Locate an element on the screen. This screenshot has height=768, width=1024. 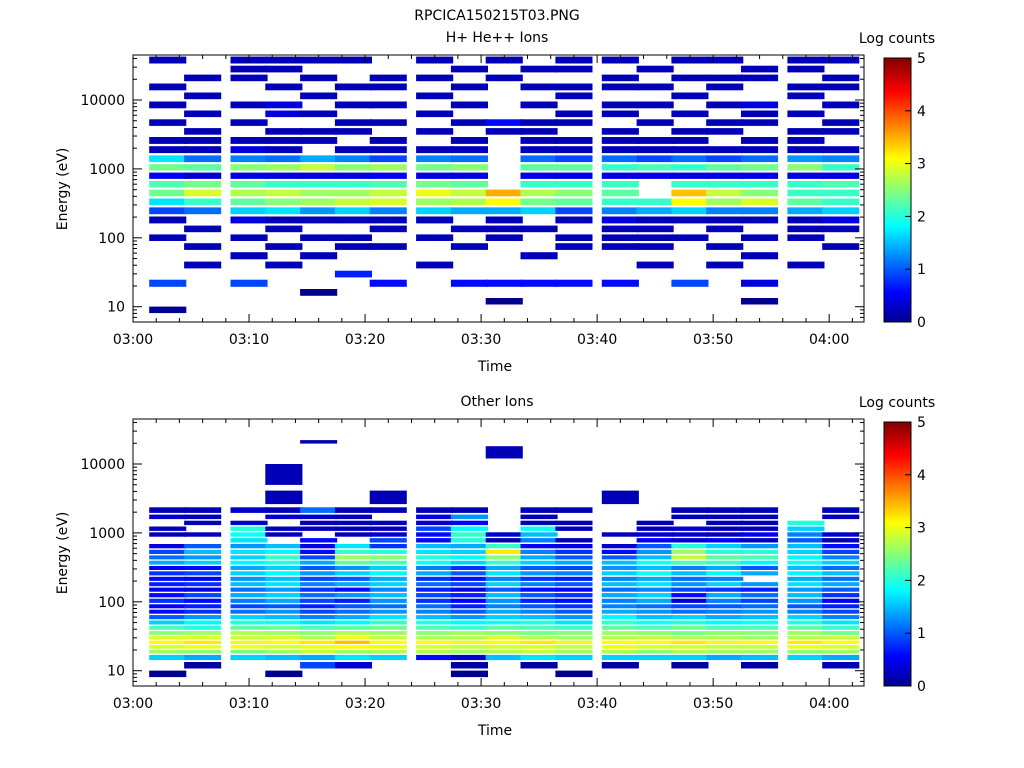
x-tick-label: 03:50 is located at coordinates (713, 340).